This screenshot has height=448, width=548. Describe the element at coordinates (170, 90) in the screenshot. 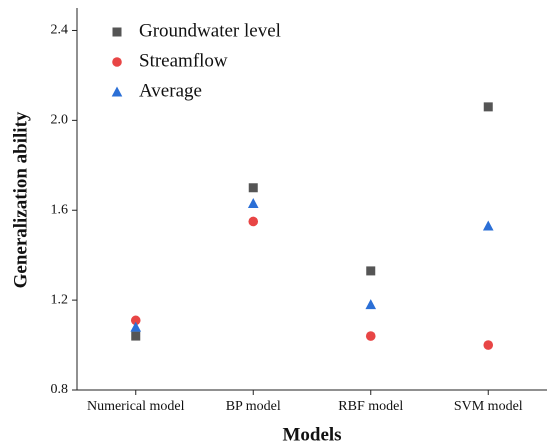

I see `legend-label: Average` at that location.